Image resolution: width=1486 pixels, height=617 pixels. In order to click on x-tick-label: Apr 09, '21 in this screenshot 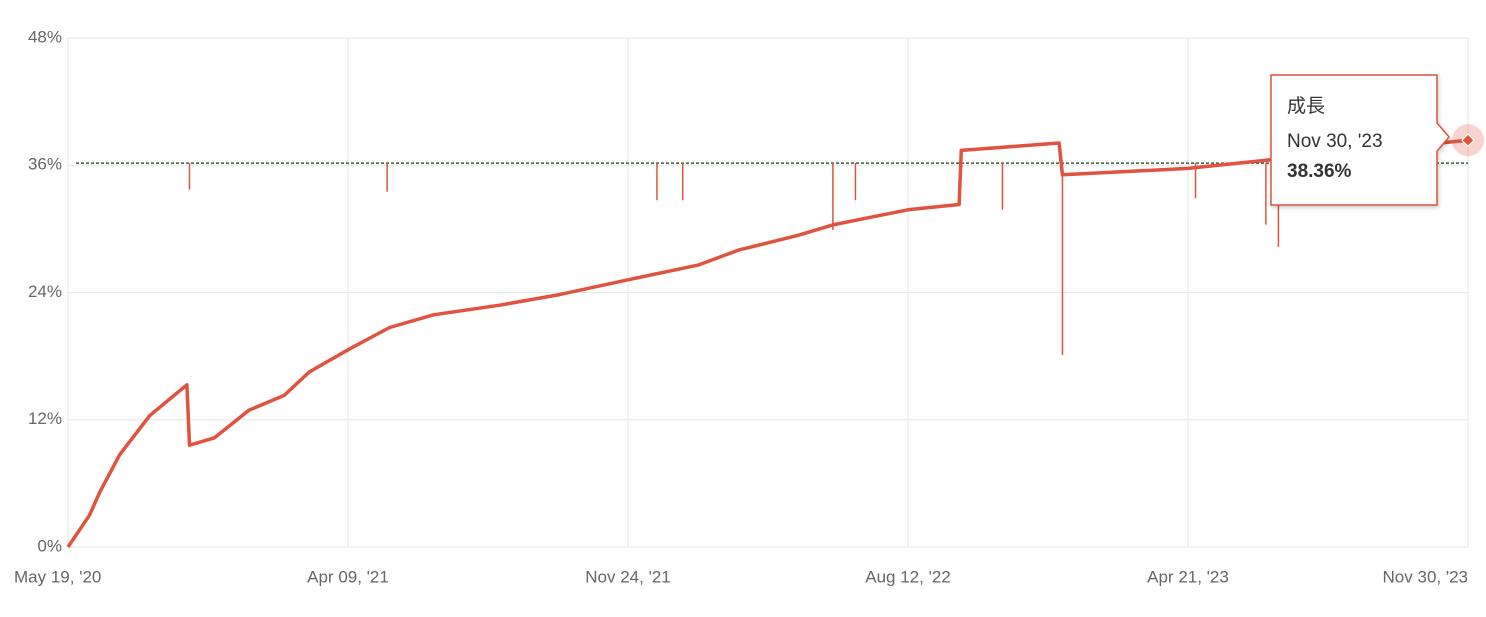, I will do `click(348, 576)`.